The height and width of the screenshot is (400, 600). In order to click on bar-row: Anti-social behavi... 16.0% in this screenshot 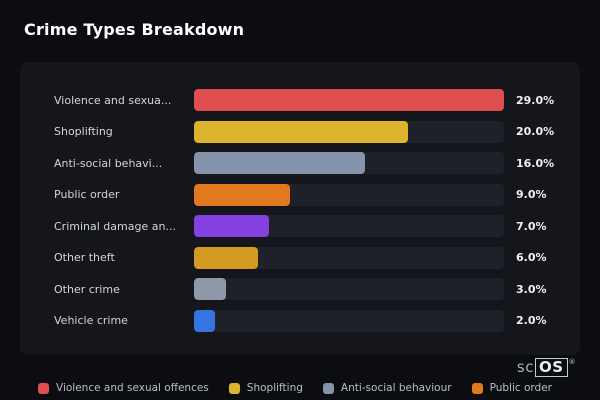, I will do `click(306, 163)`.